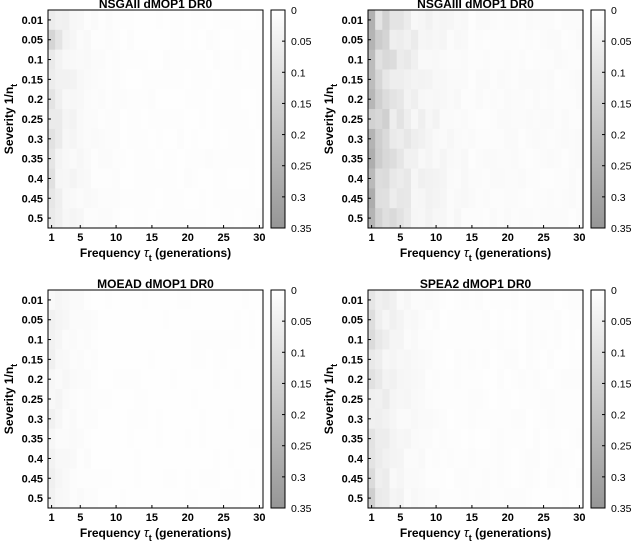  I want to click on colorbar-tick-label: 0.05, so click(621, 322).